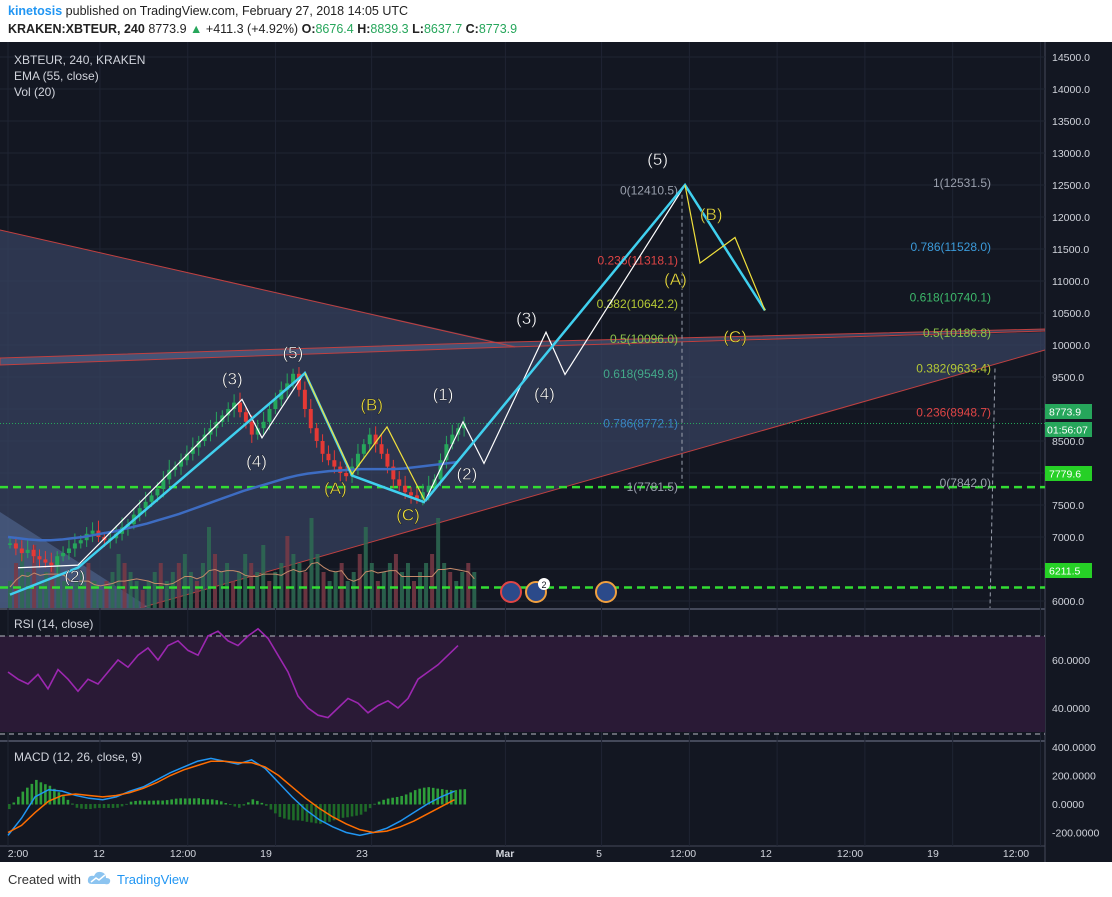 Image resolution: width=1112 pixels, height=897 pixels. I want to click on legend-macd: MACD (12, 26, close, 9), so click(78, 757).